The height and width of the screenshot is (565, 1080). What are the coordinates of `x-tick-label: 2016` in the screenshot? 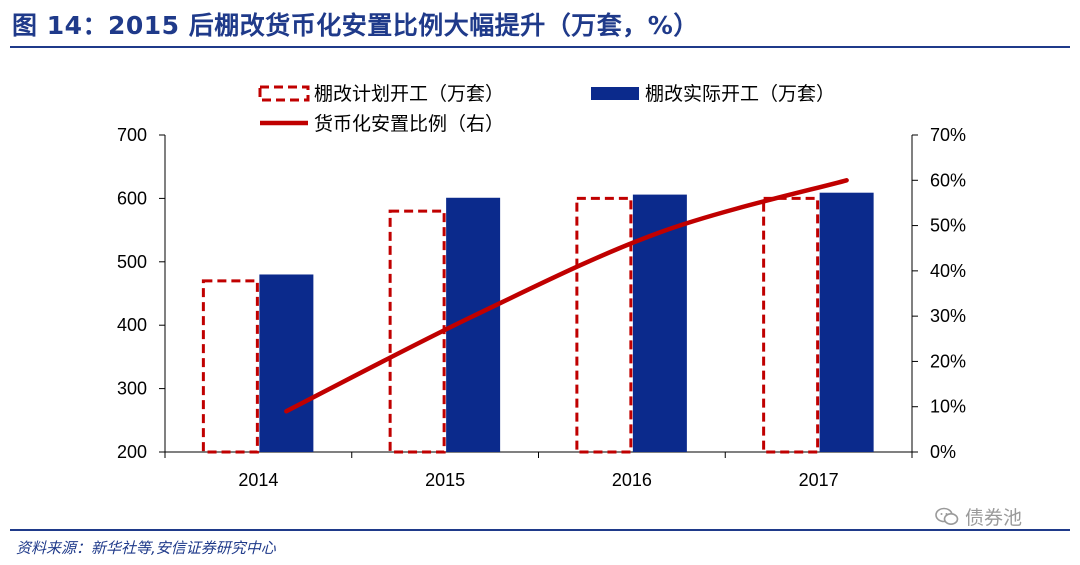 It's located at (632, 480).